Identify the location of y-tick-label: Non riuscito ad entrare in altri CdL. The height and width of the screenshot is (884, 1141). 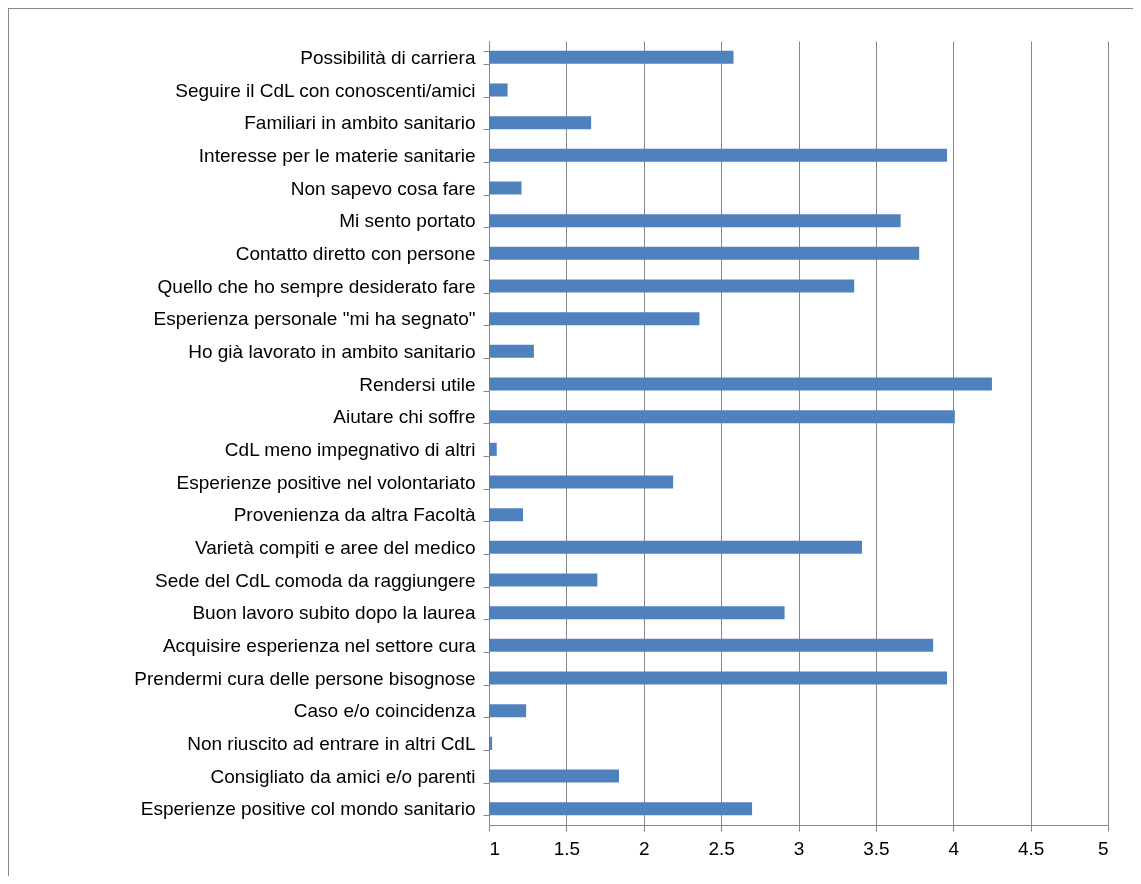
(331, 743).